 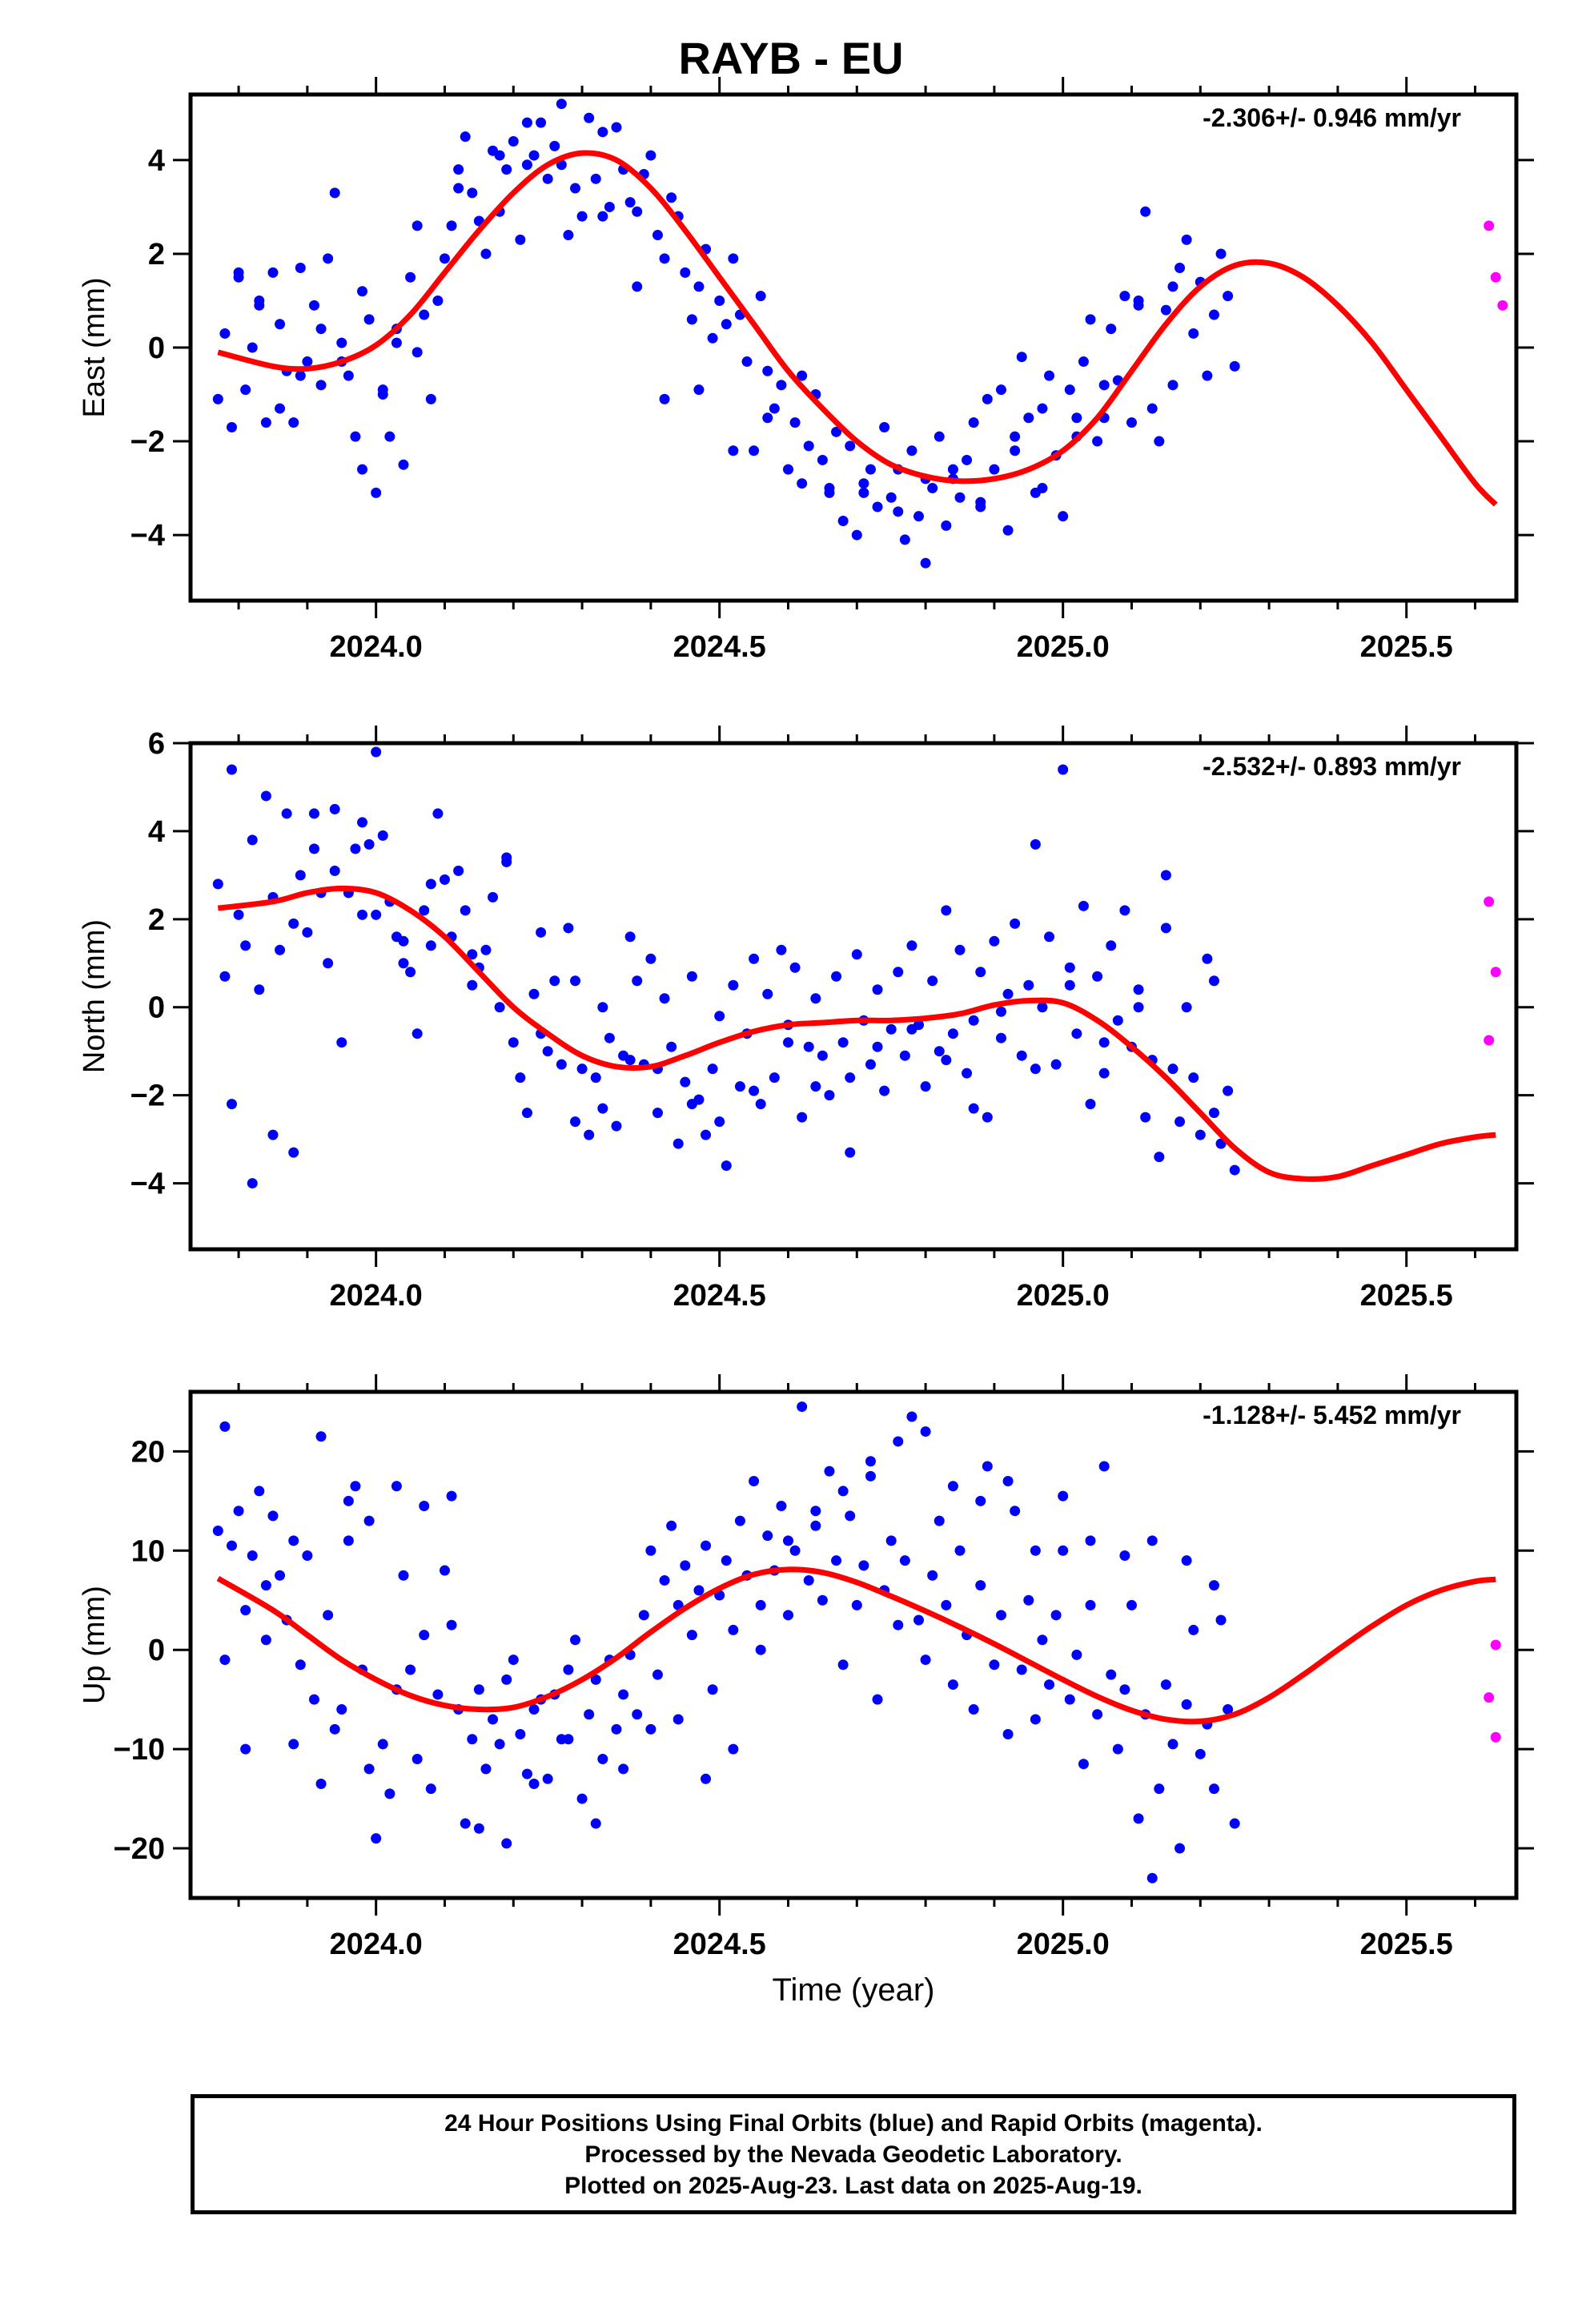 I want to click on y-axis-label: North (mm), so click(x=94, y=996).